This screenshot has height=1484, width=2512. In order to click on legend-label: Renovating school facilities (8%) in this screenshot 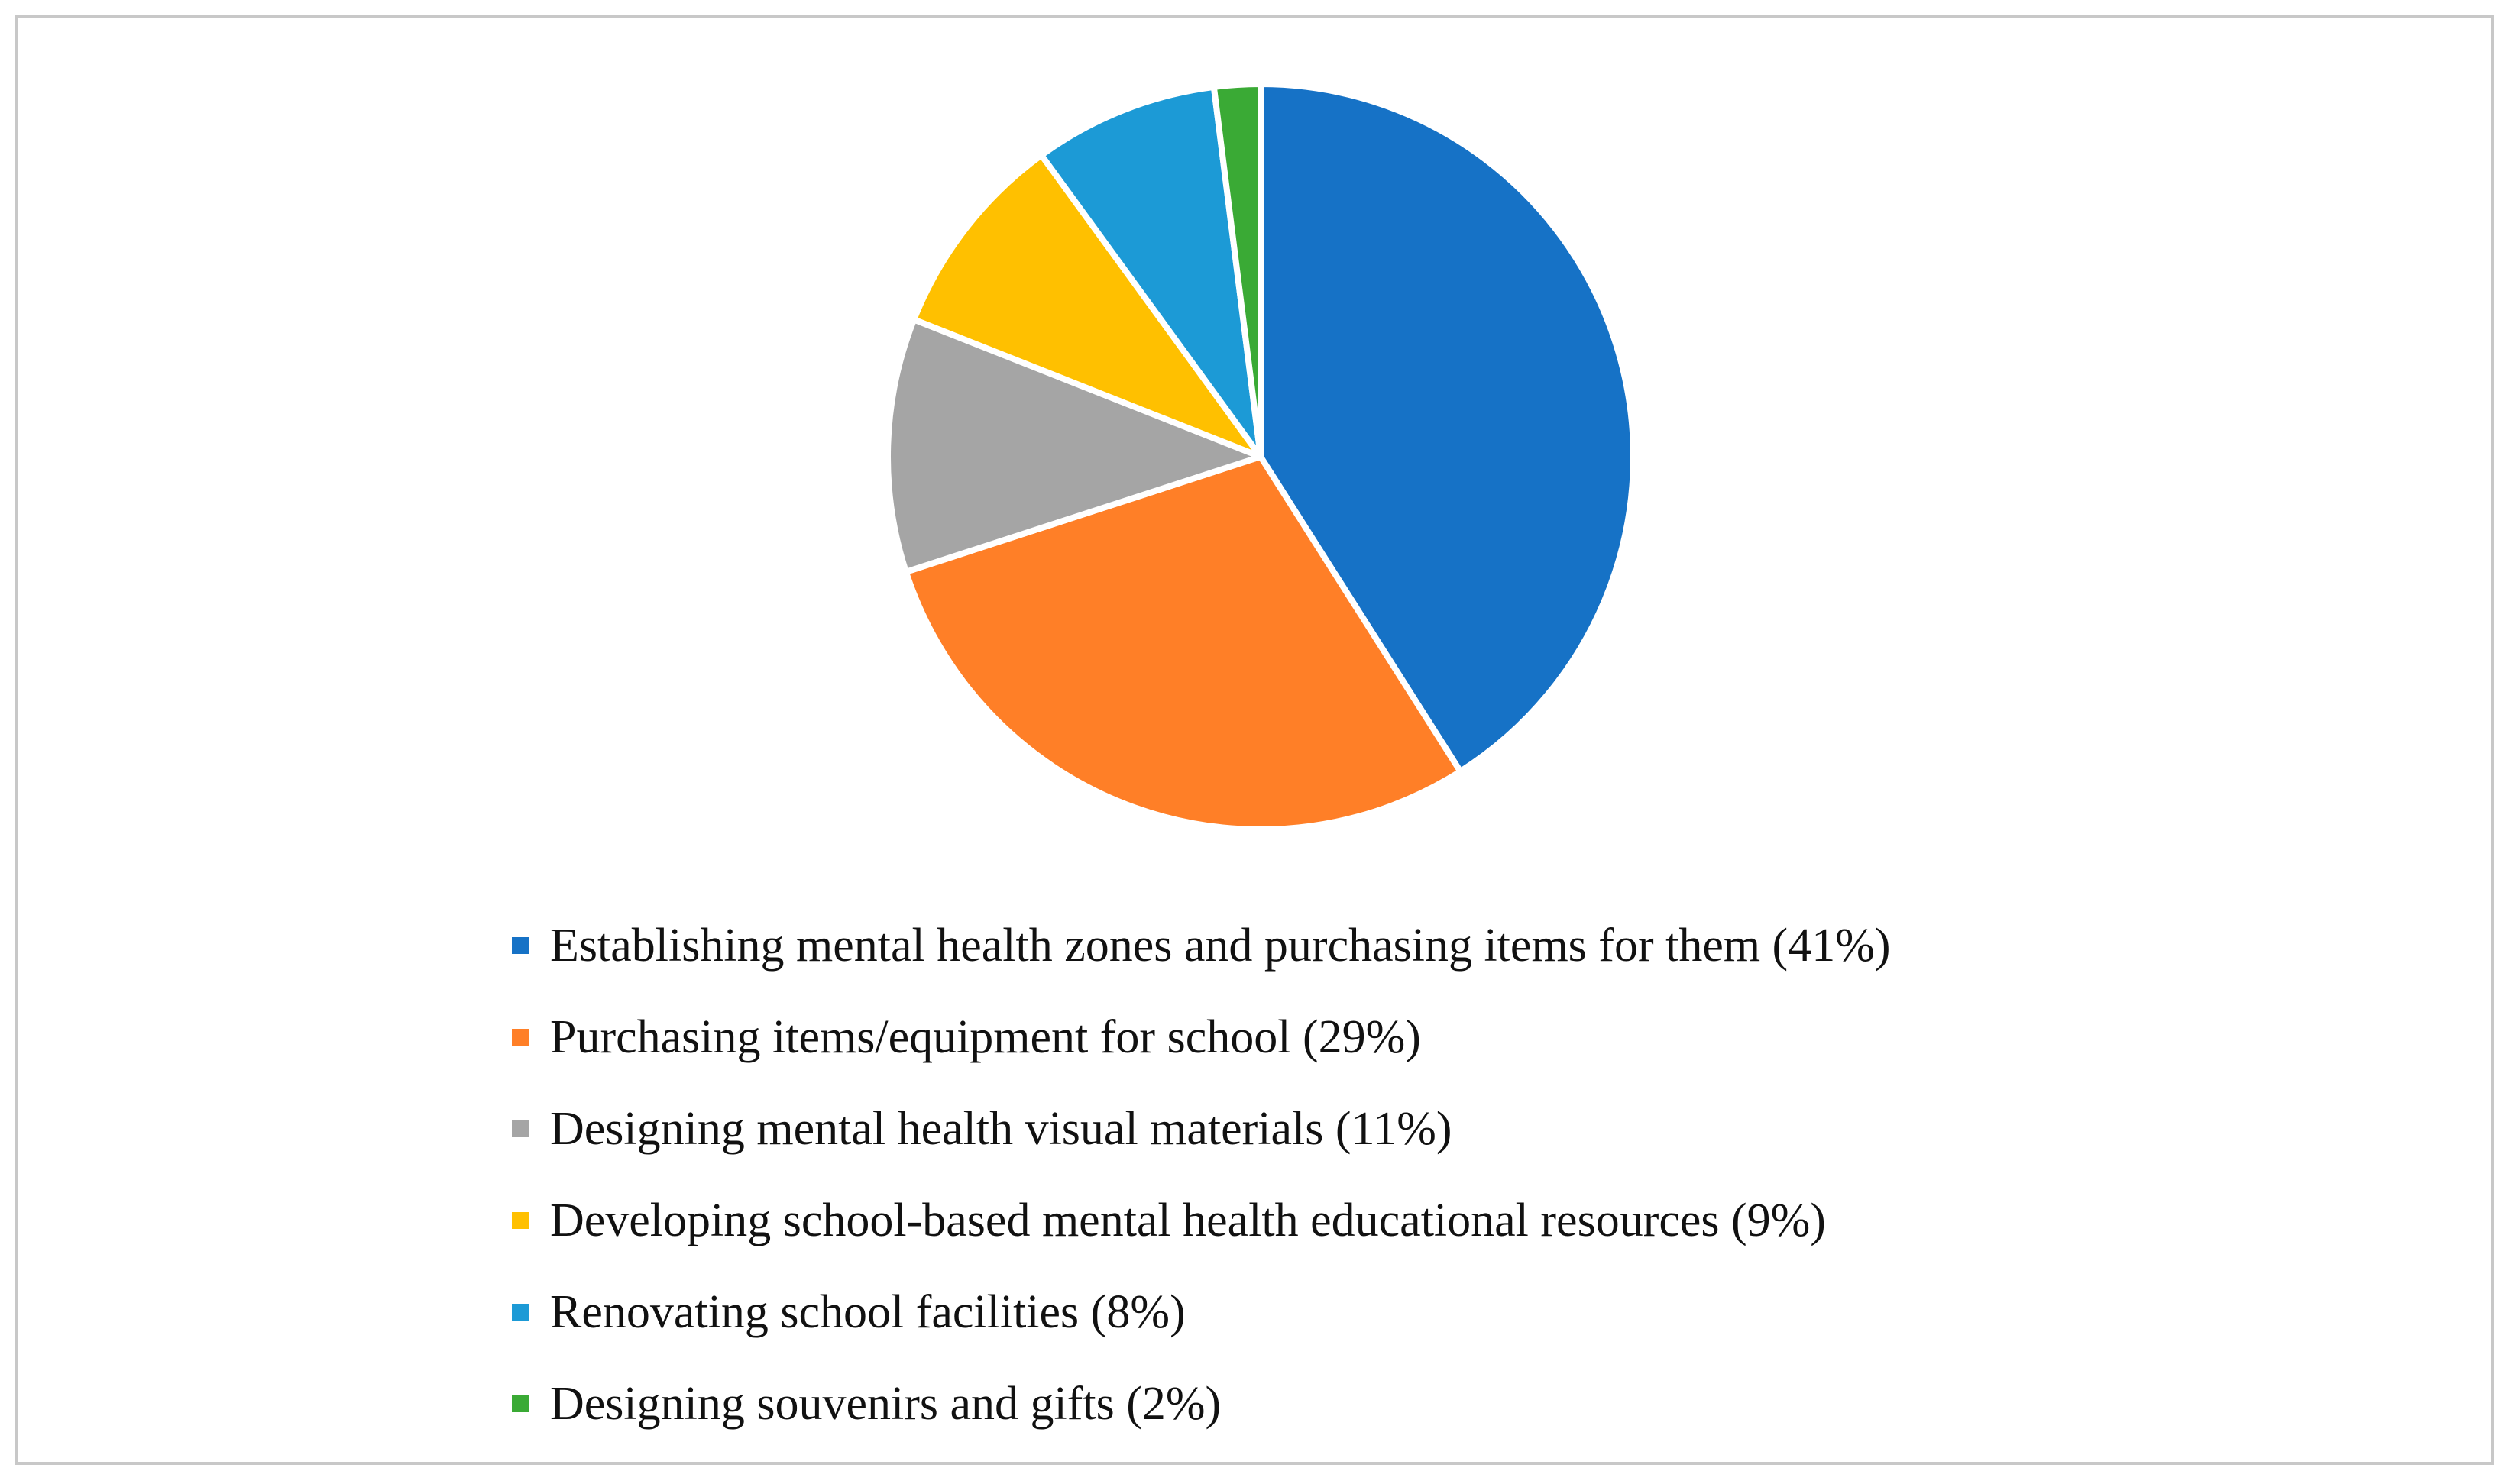, I will do `click(868, 1312)`.